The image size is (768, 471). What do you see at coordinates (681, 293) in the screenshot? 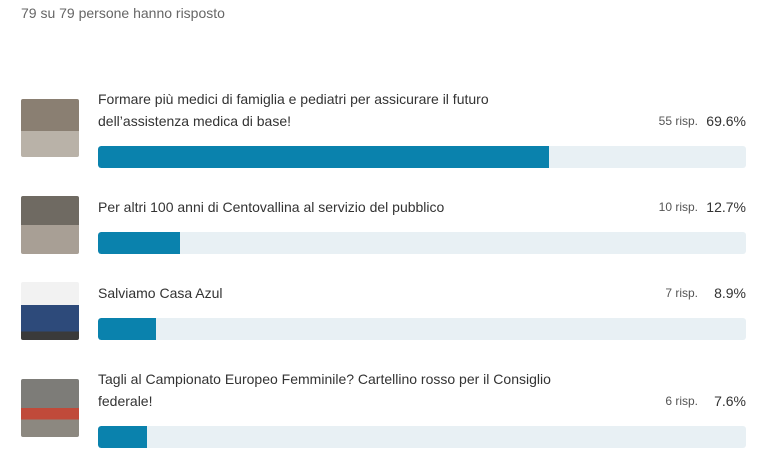
I see `response-count: 7 risp.` at bounding box center [681, 293].